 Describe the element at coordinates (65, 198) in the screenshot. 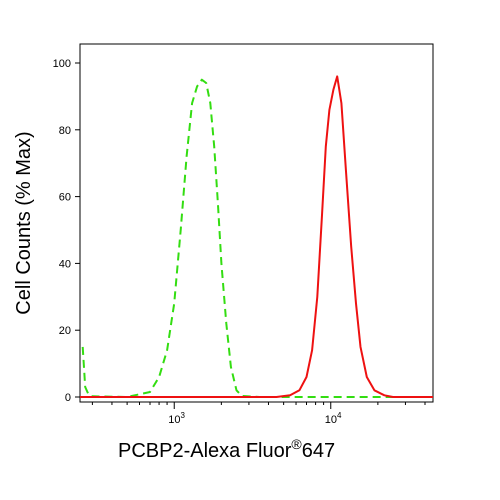

I see `y-tick-label: 60` at that location.